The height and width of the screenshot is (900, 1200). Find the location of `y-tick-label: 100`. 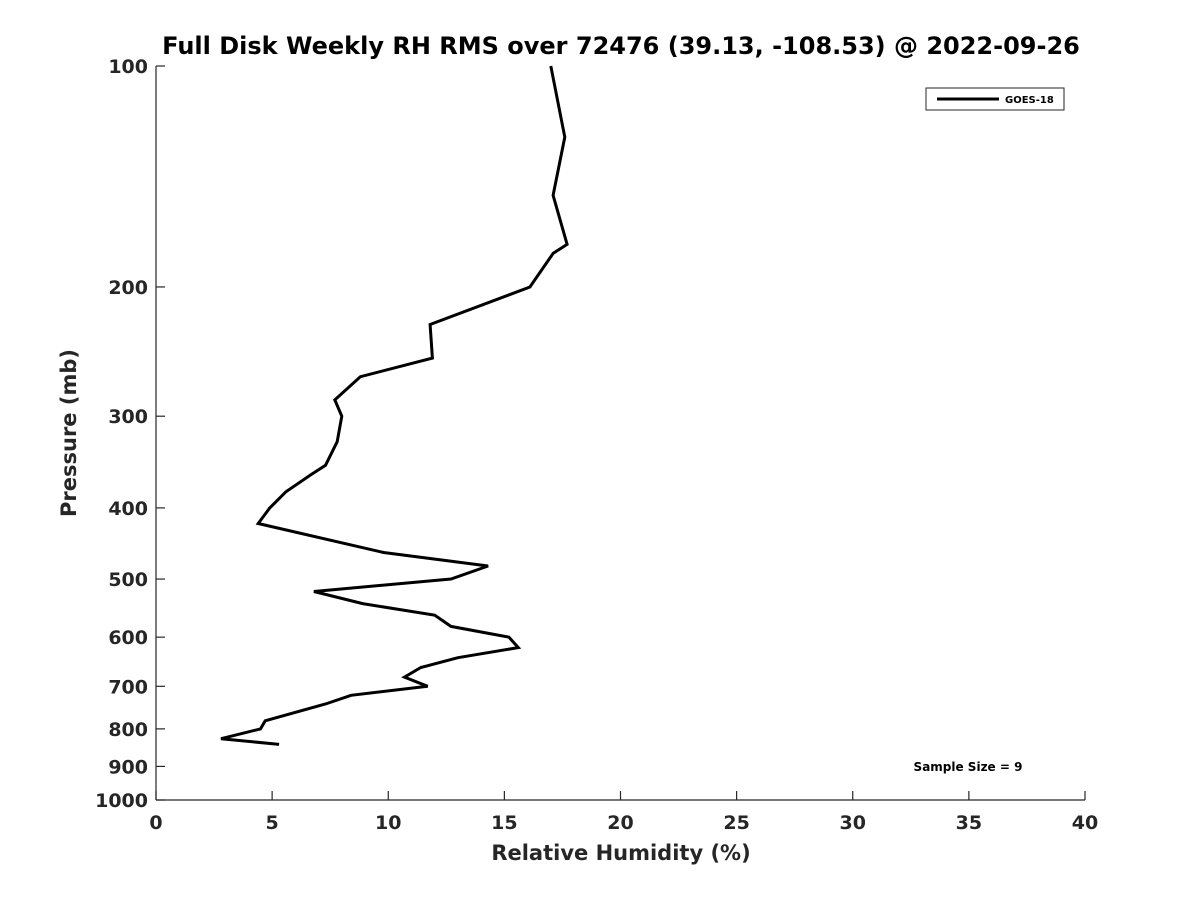

y-tick-label: 100 is located at coordinates (128, 67).